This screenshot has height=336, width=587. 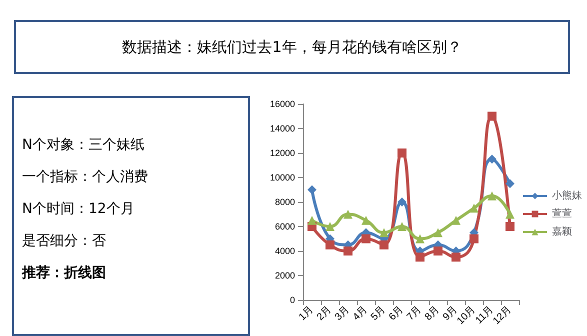 What do you see at coordinates (324, 313) in the screenshot?
I see `x-tick-label: 2月` at bounding box center [324, 313].